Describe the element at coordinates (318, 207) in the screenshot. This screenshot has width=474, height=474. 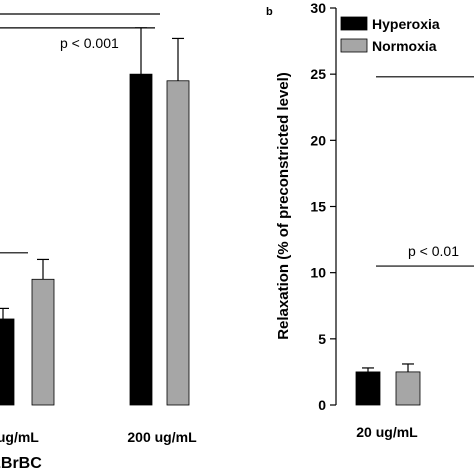
I see `y-tick-label-3: 15` at that location.